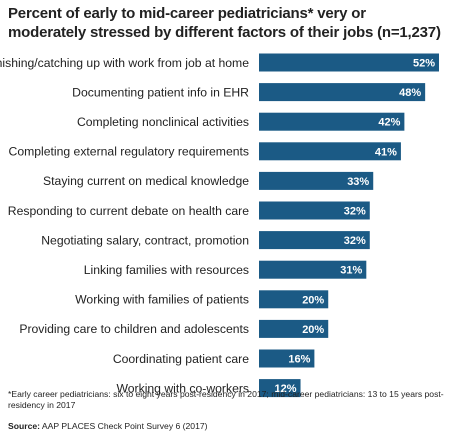 This screenshot has width=450, height=436. I want to click on category-label: Coordinating patient care, so click(181, 359).